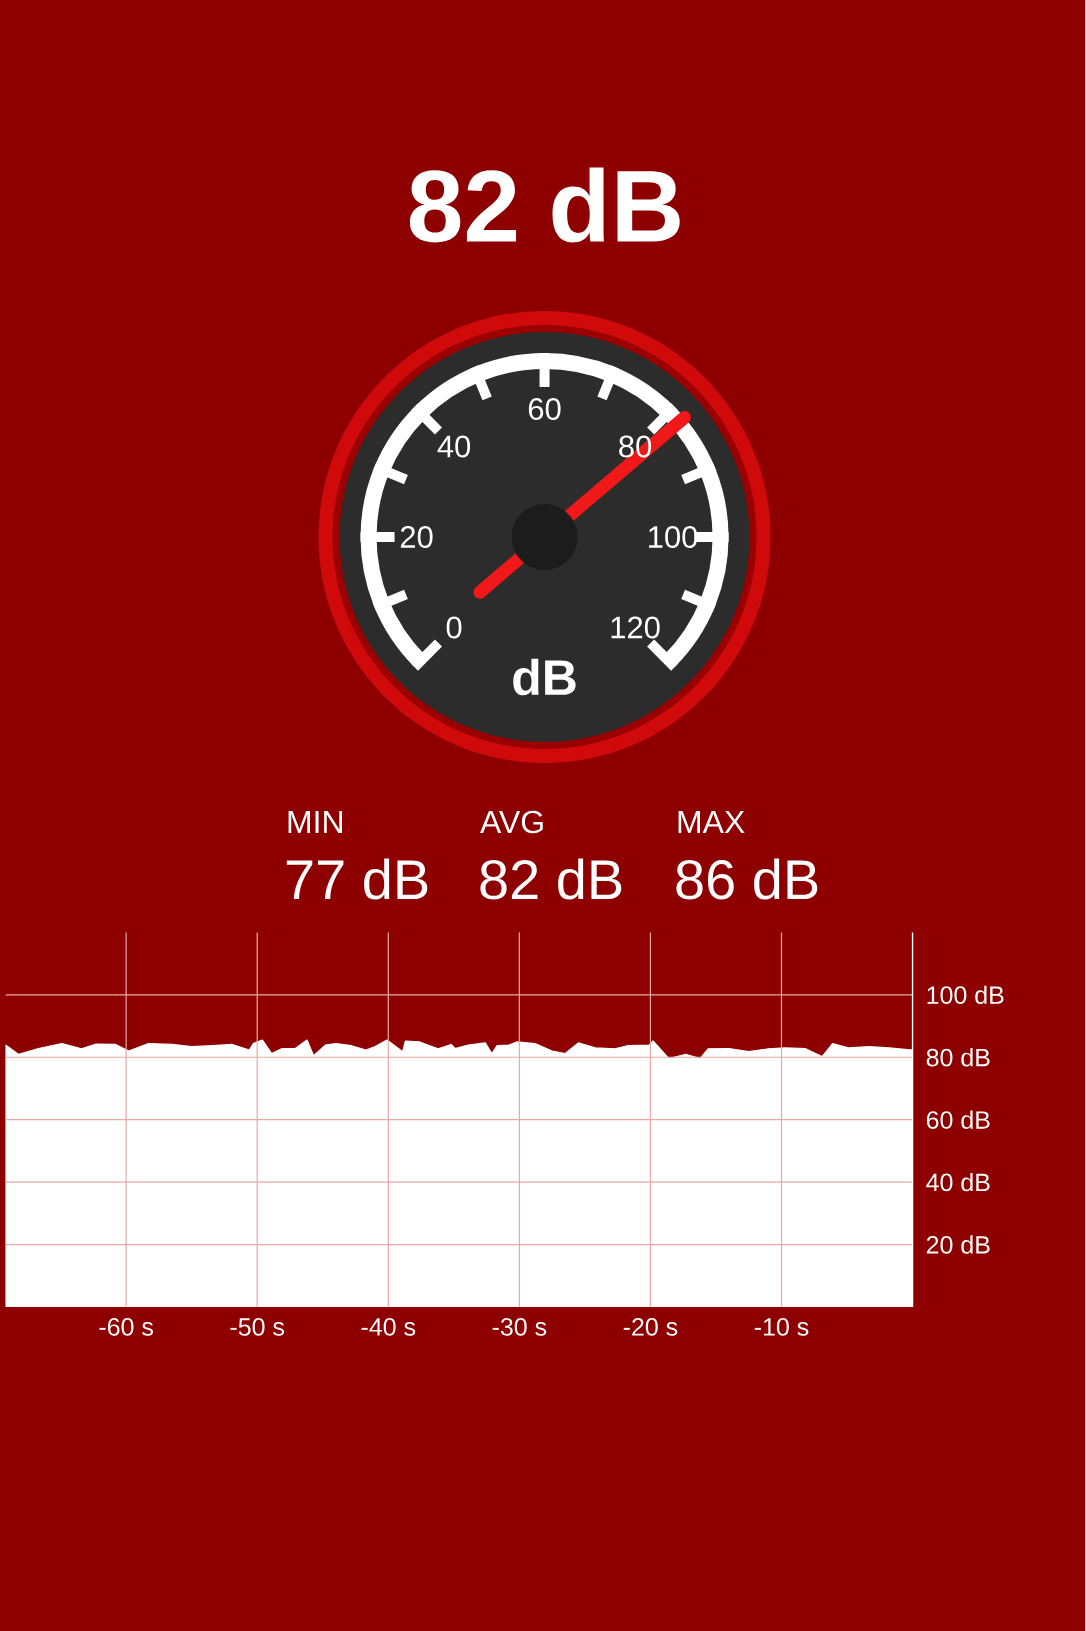 The height and width of the screenshot is (1631, 1086). I want to click on text: AVG, so click(511, 822).